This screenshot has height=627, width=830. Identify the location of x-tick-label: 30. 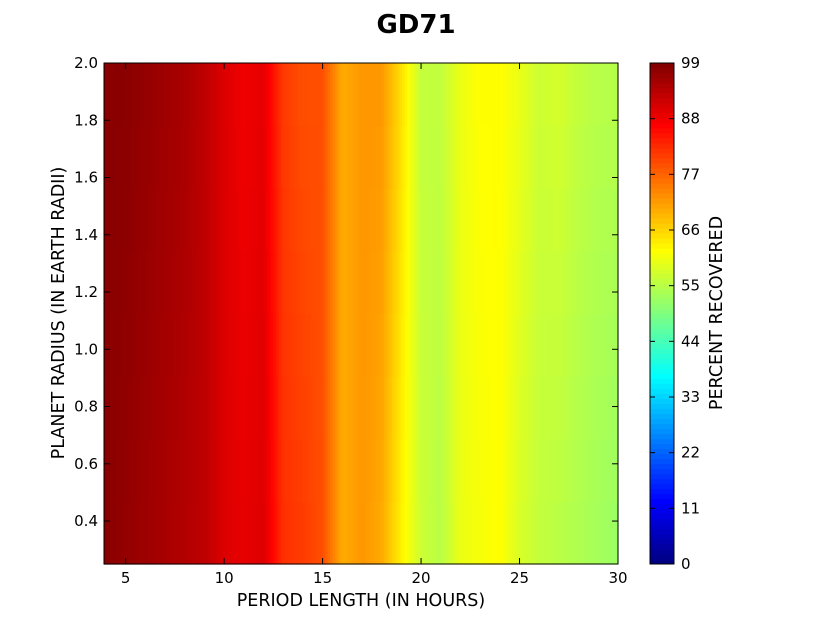
(617, 578).